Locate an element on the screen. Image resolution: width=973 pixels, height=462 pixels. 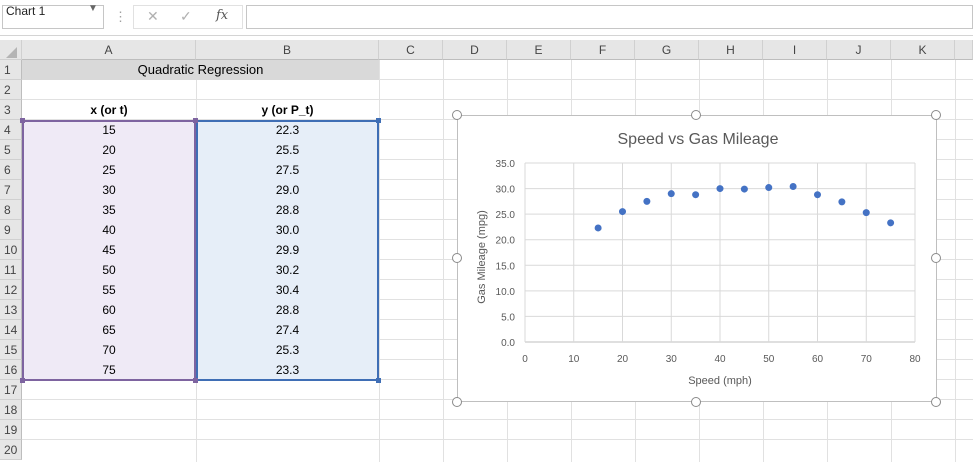
row-header-8: 8 is located at coordinates (11, 210).